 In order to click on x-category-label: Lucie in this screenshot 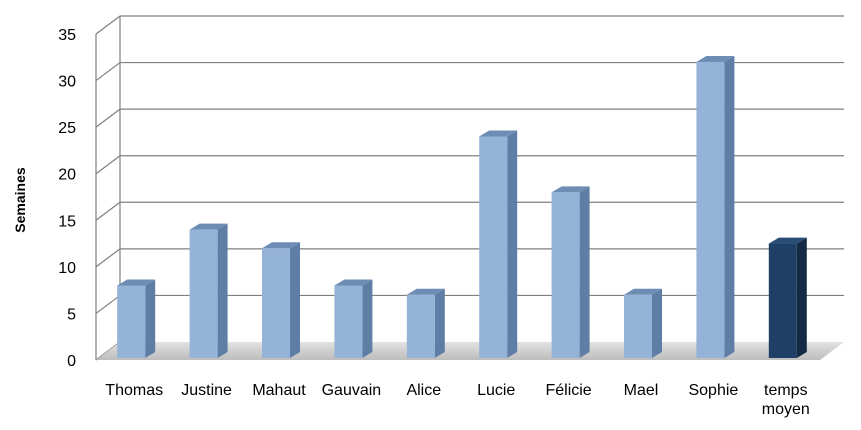, I will do `click(496, 390)`.